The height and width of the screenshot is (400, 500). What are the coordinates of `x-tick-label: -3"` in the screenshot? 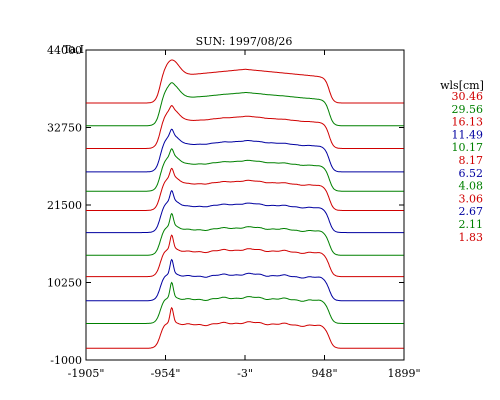 It's located at (245, 373).